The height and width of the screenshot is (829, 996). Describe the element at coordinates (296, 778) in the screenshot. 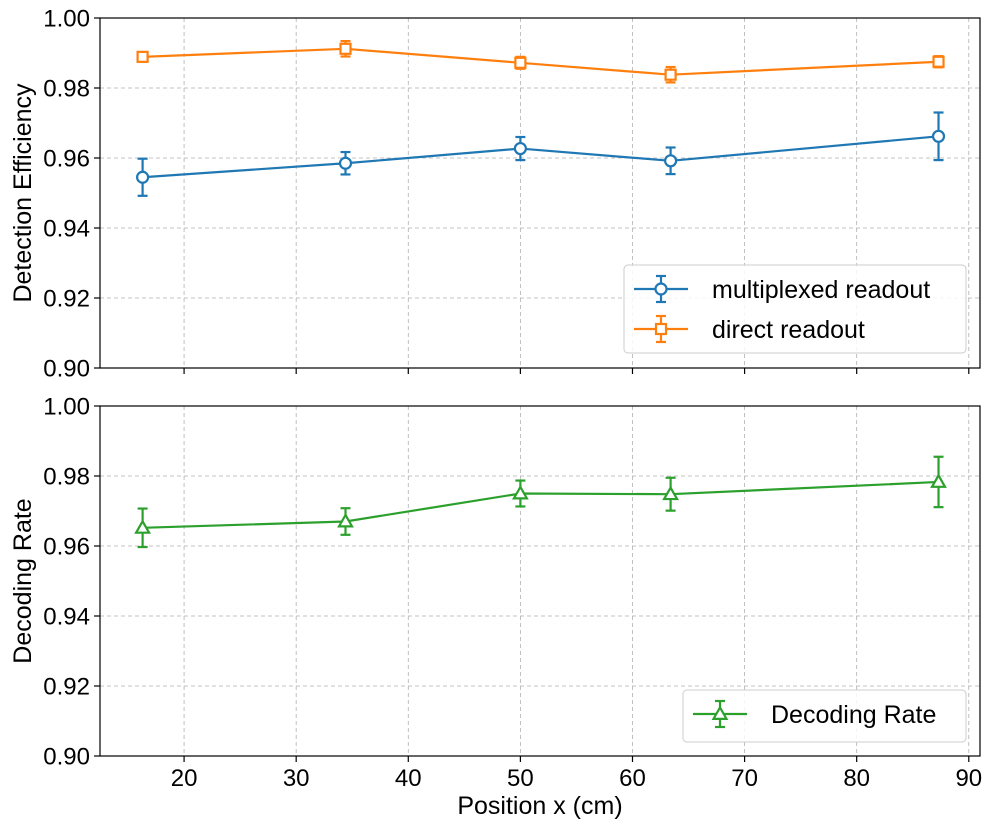

I see `x-tick-label: 30` at that location.